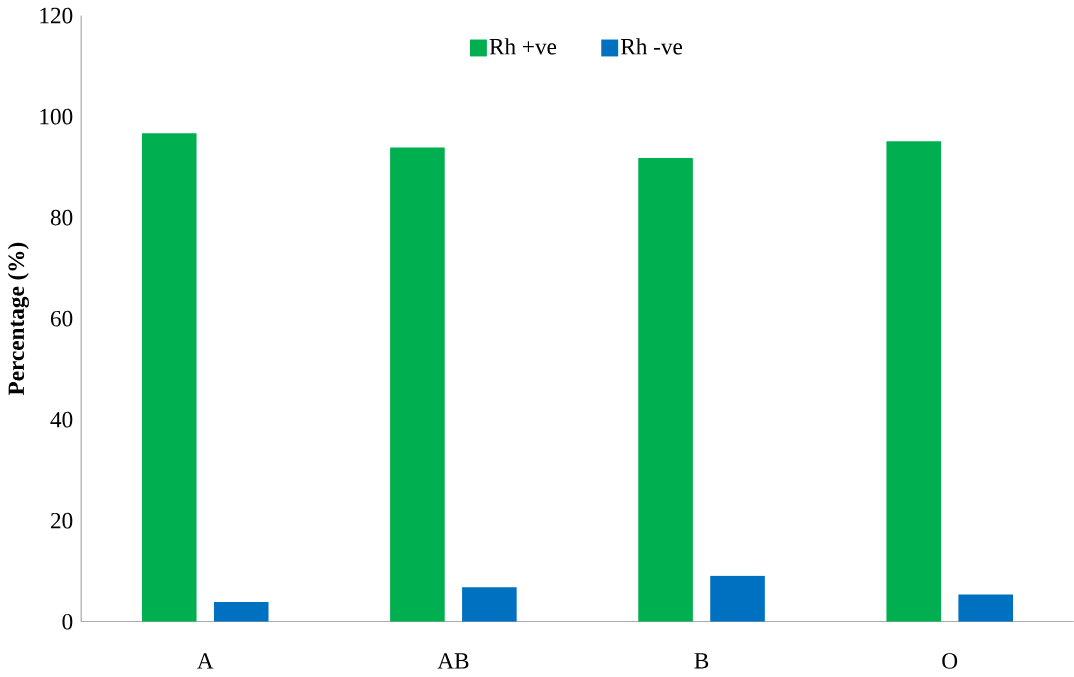  What do you see at coordinates (61, 521) in the screenshot?
I see `y-tick-label: 20` at bounding box center [61, 521].